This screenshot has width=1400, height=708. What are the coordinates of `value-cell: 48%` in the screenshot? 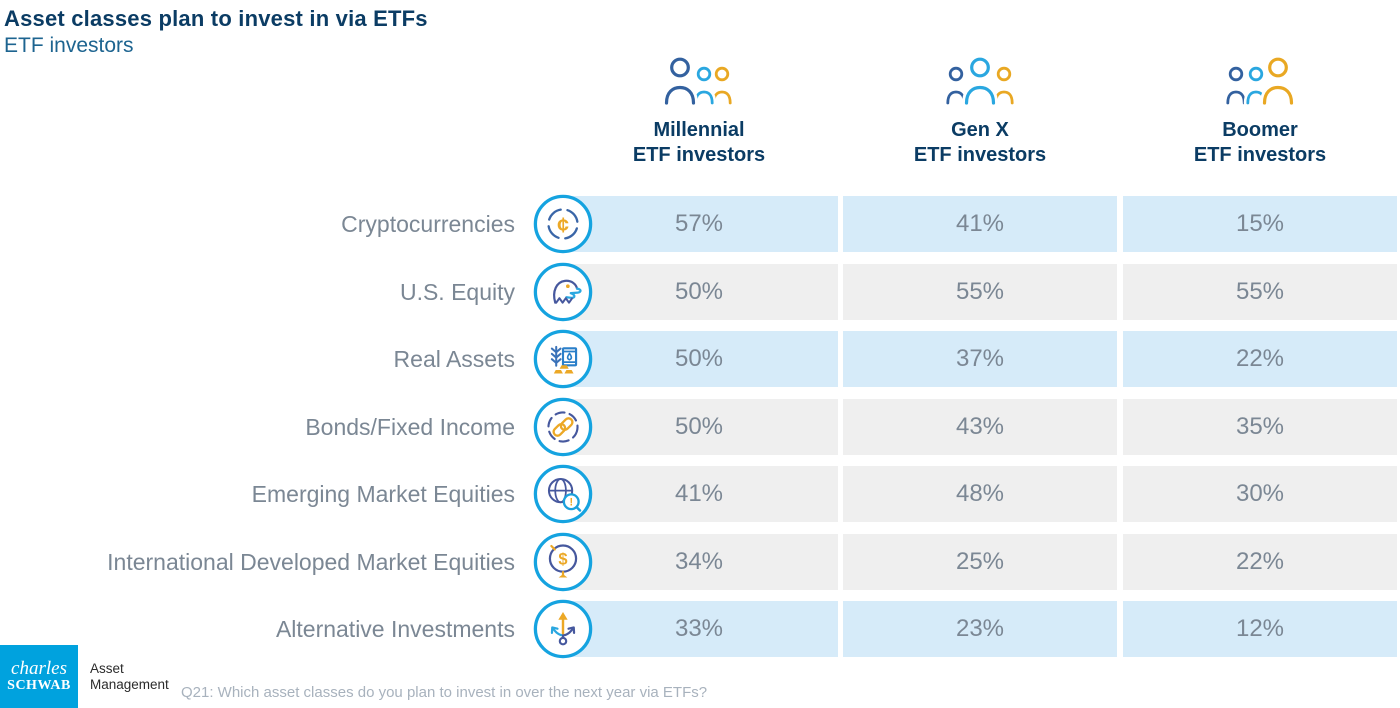 It's located at (980, 494).